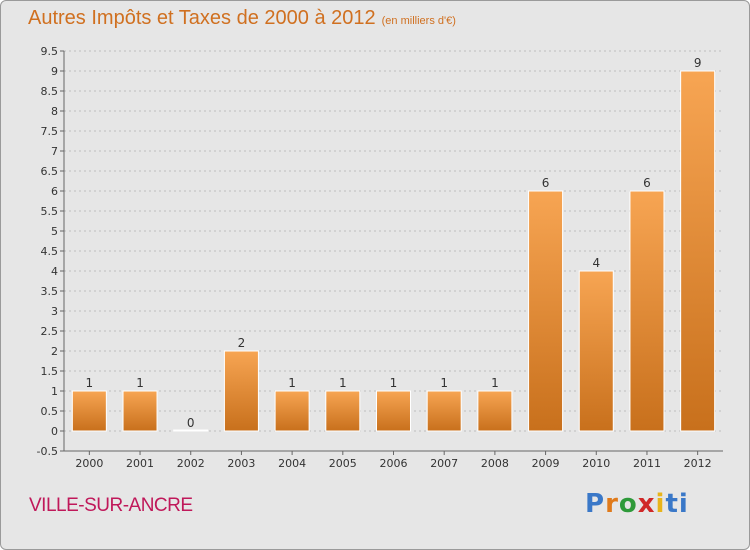 The height and width of the screenshot is (550, 750). What do you see at coordinates (50, 131) in the screenshot?
I see `y-tick-label: 7.5` at bounding box center [50, 131].